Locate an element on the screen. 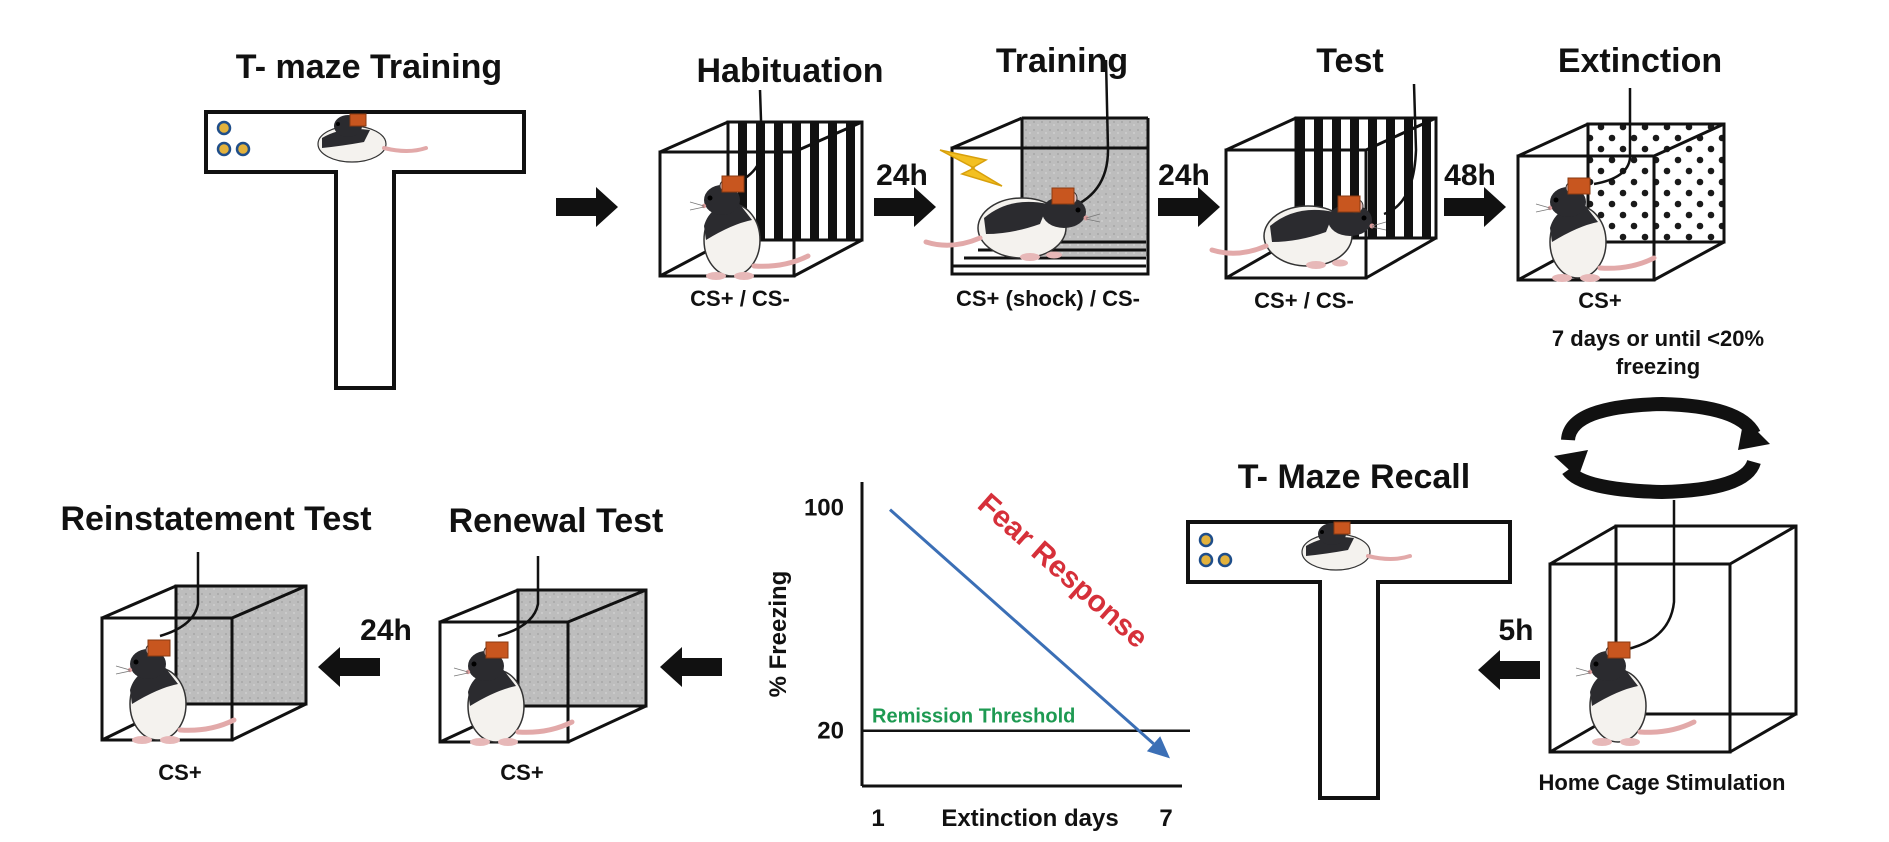  tmaze-recall-maze is located at coordinates (1349, 660).